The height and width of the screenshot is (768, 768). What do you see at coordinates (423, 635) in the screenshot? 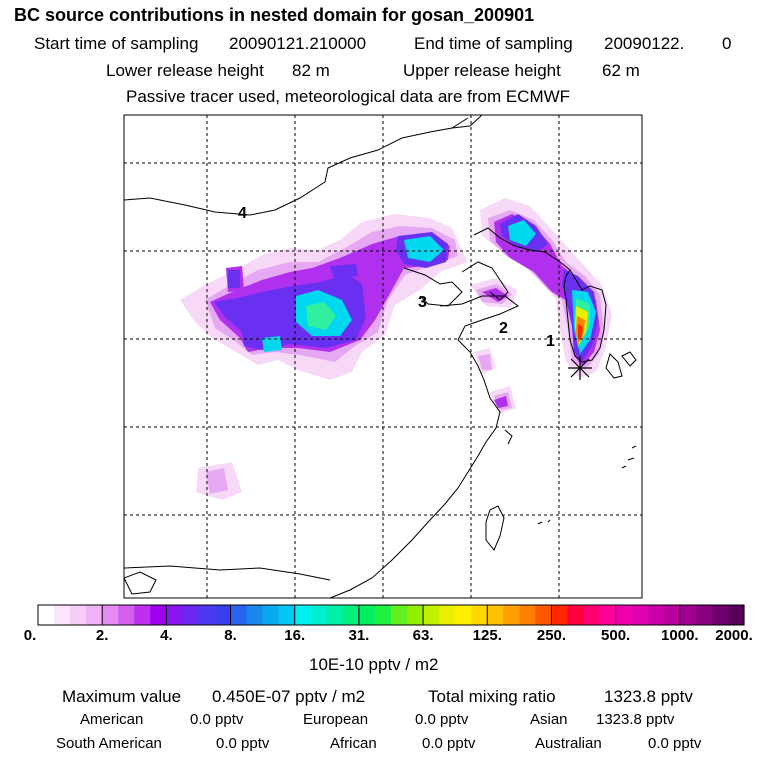
I see `color-bar-tick-label: 63.` at bounding box center [423, 635].